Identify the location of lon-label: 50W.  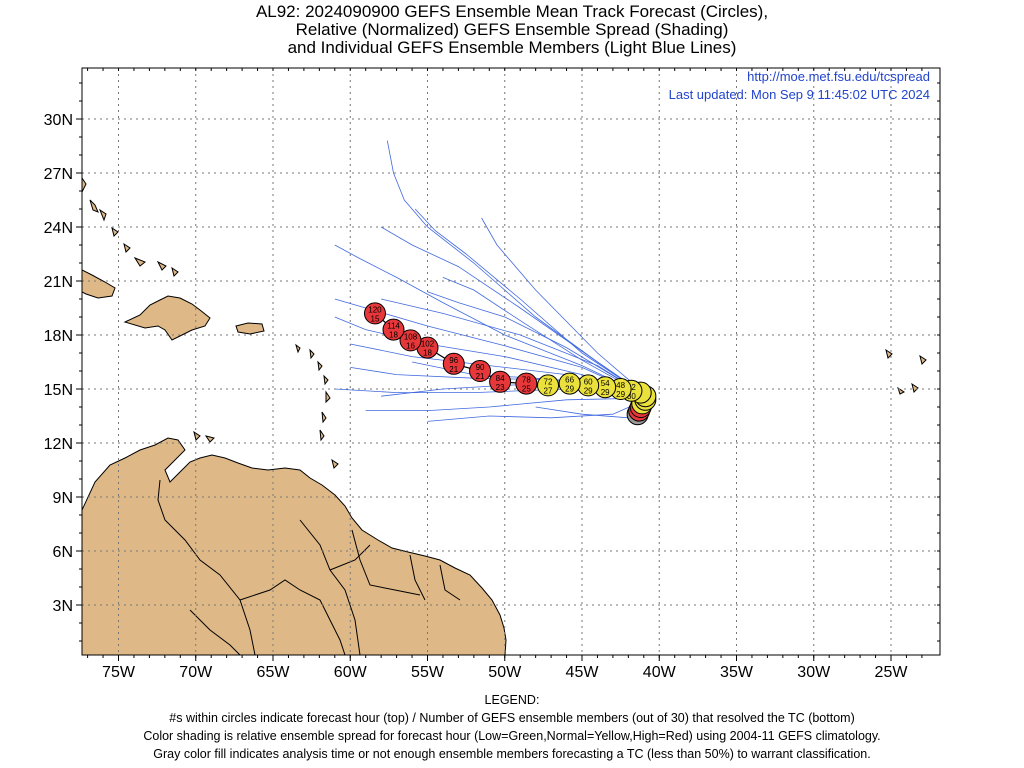
(505, 672).